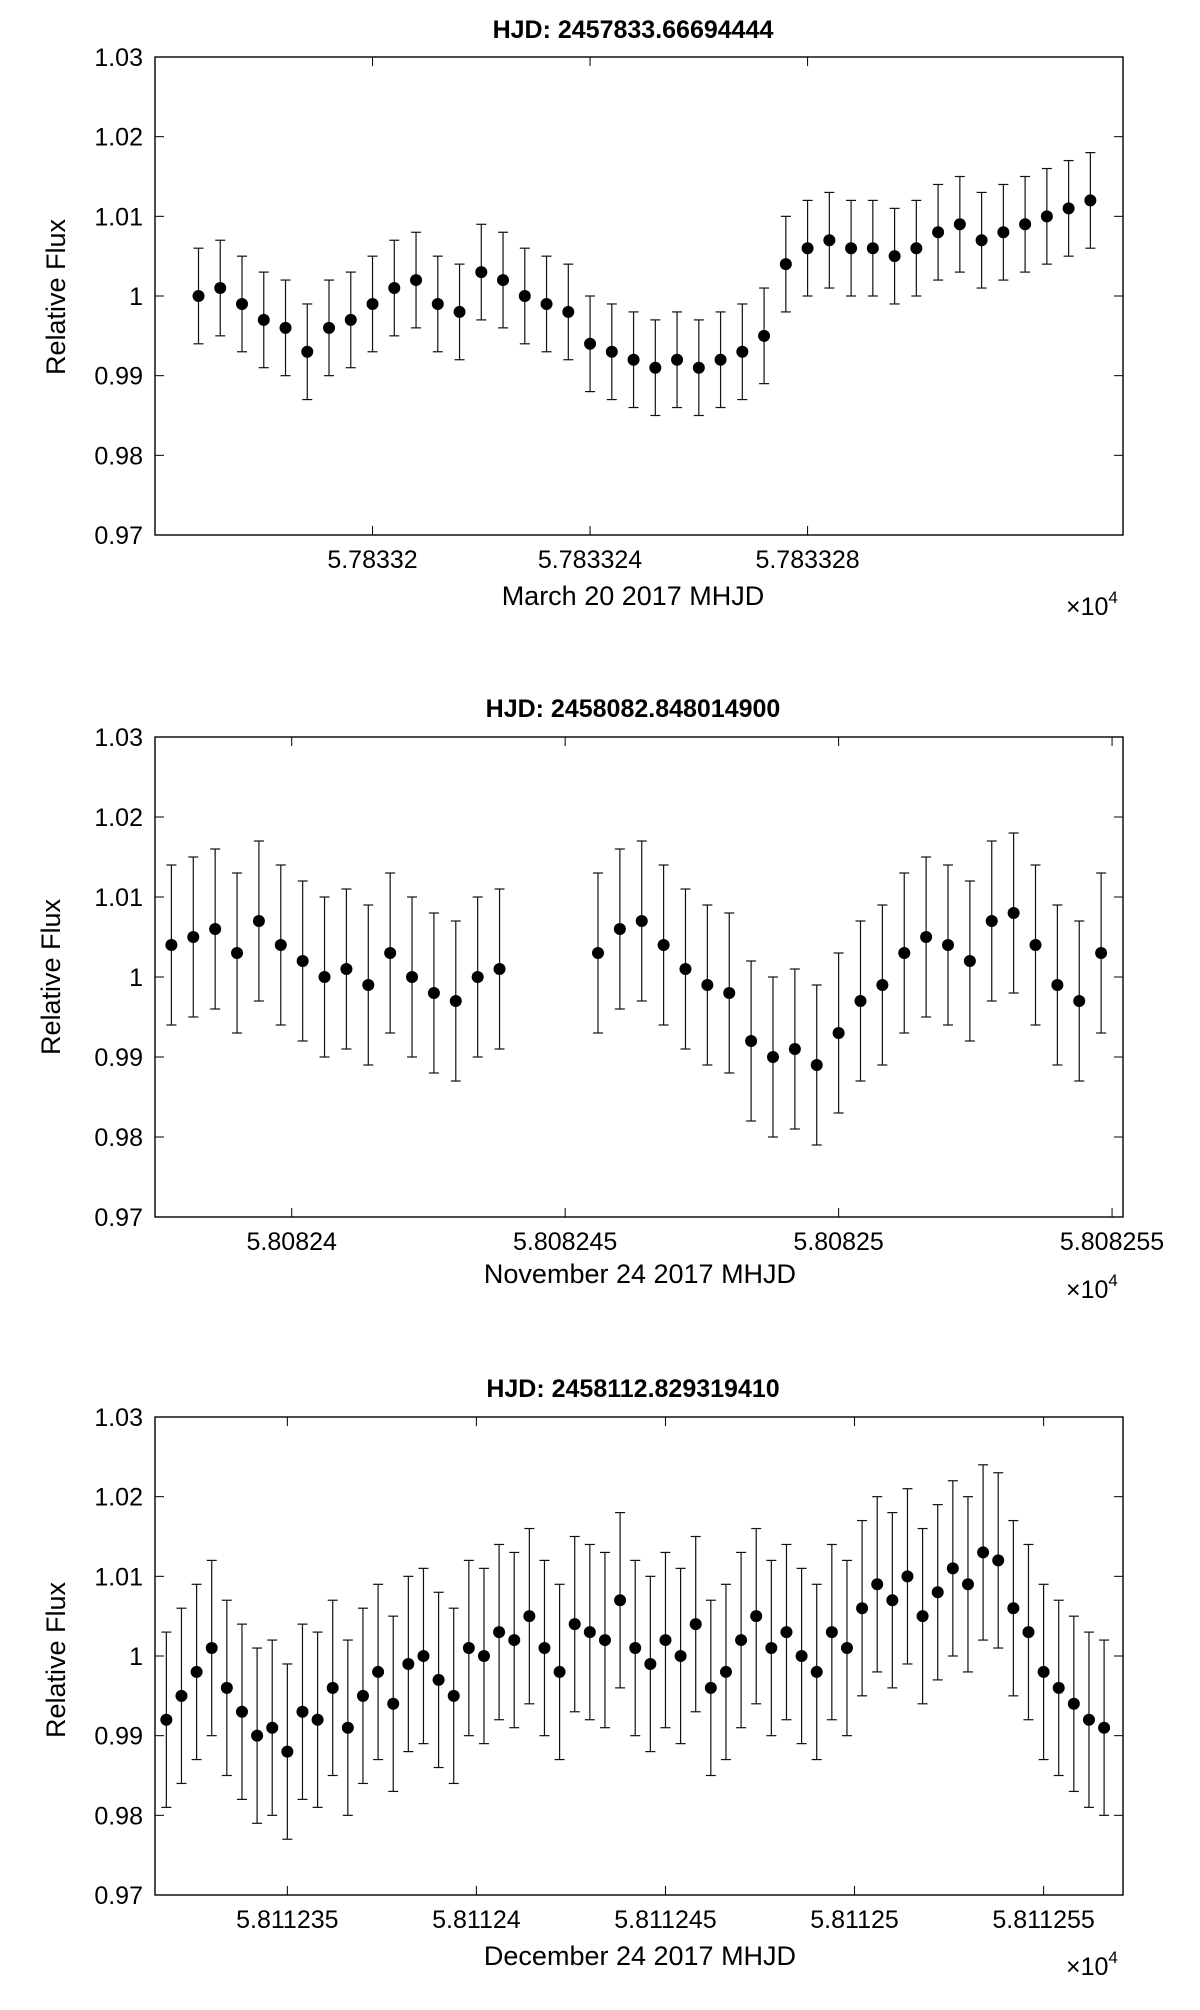  Describe the element at coordinates (136, 978) in the screenshot. I see `panel-2-ytick-label: 1` at that location.